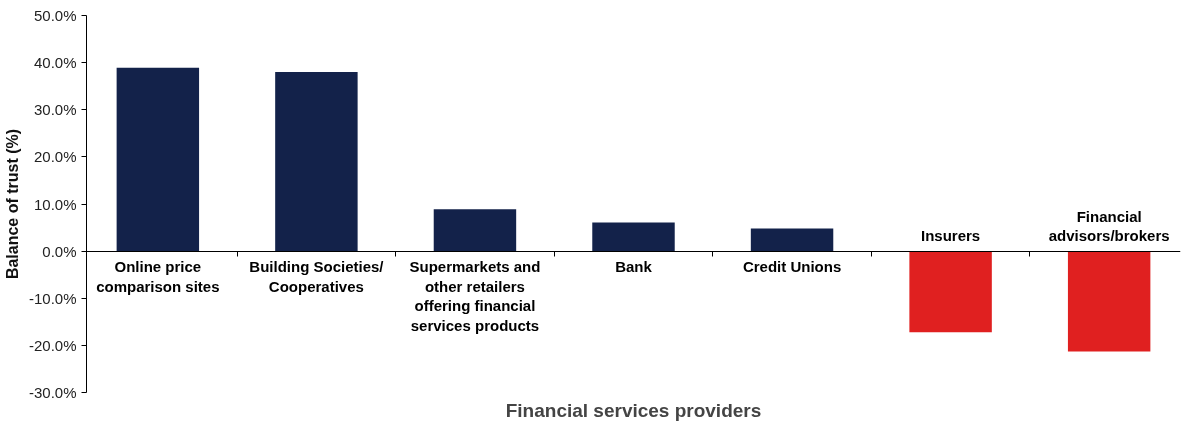 The image size is (1198, 430). What do you see at coordinates (52, 345) in the screenshot?
I see `y-tick-label: -20.0%` at bounding box center [52, 345].